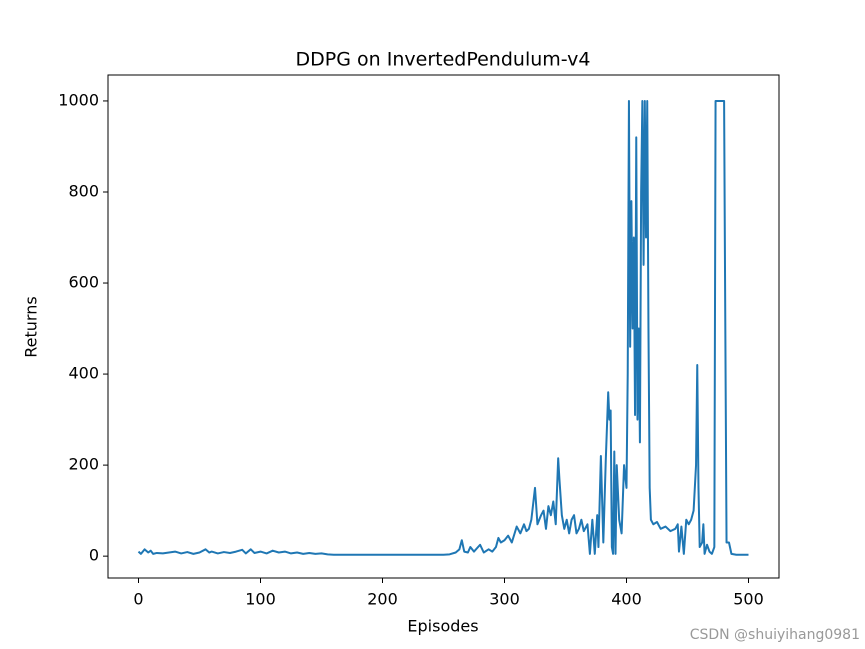  What do you see at coordinates (83, 190) in the screenshot?
I see `y-tick-label: 800` at bounding box center [83, 190].